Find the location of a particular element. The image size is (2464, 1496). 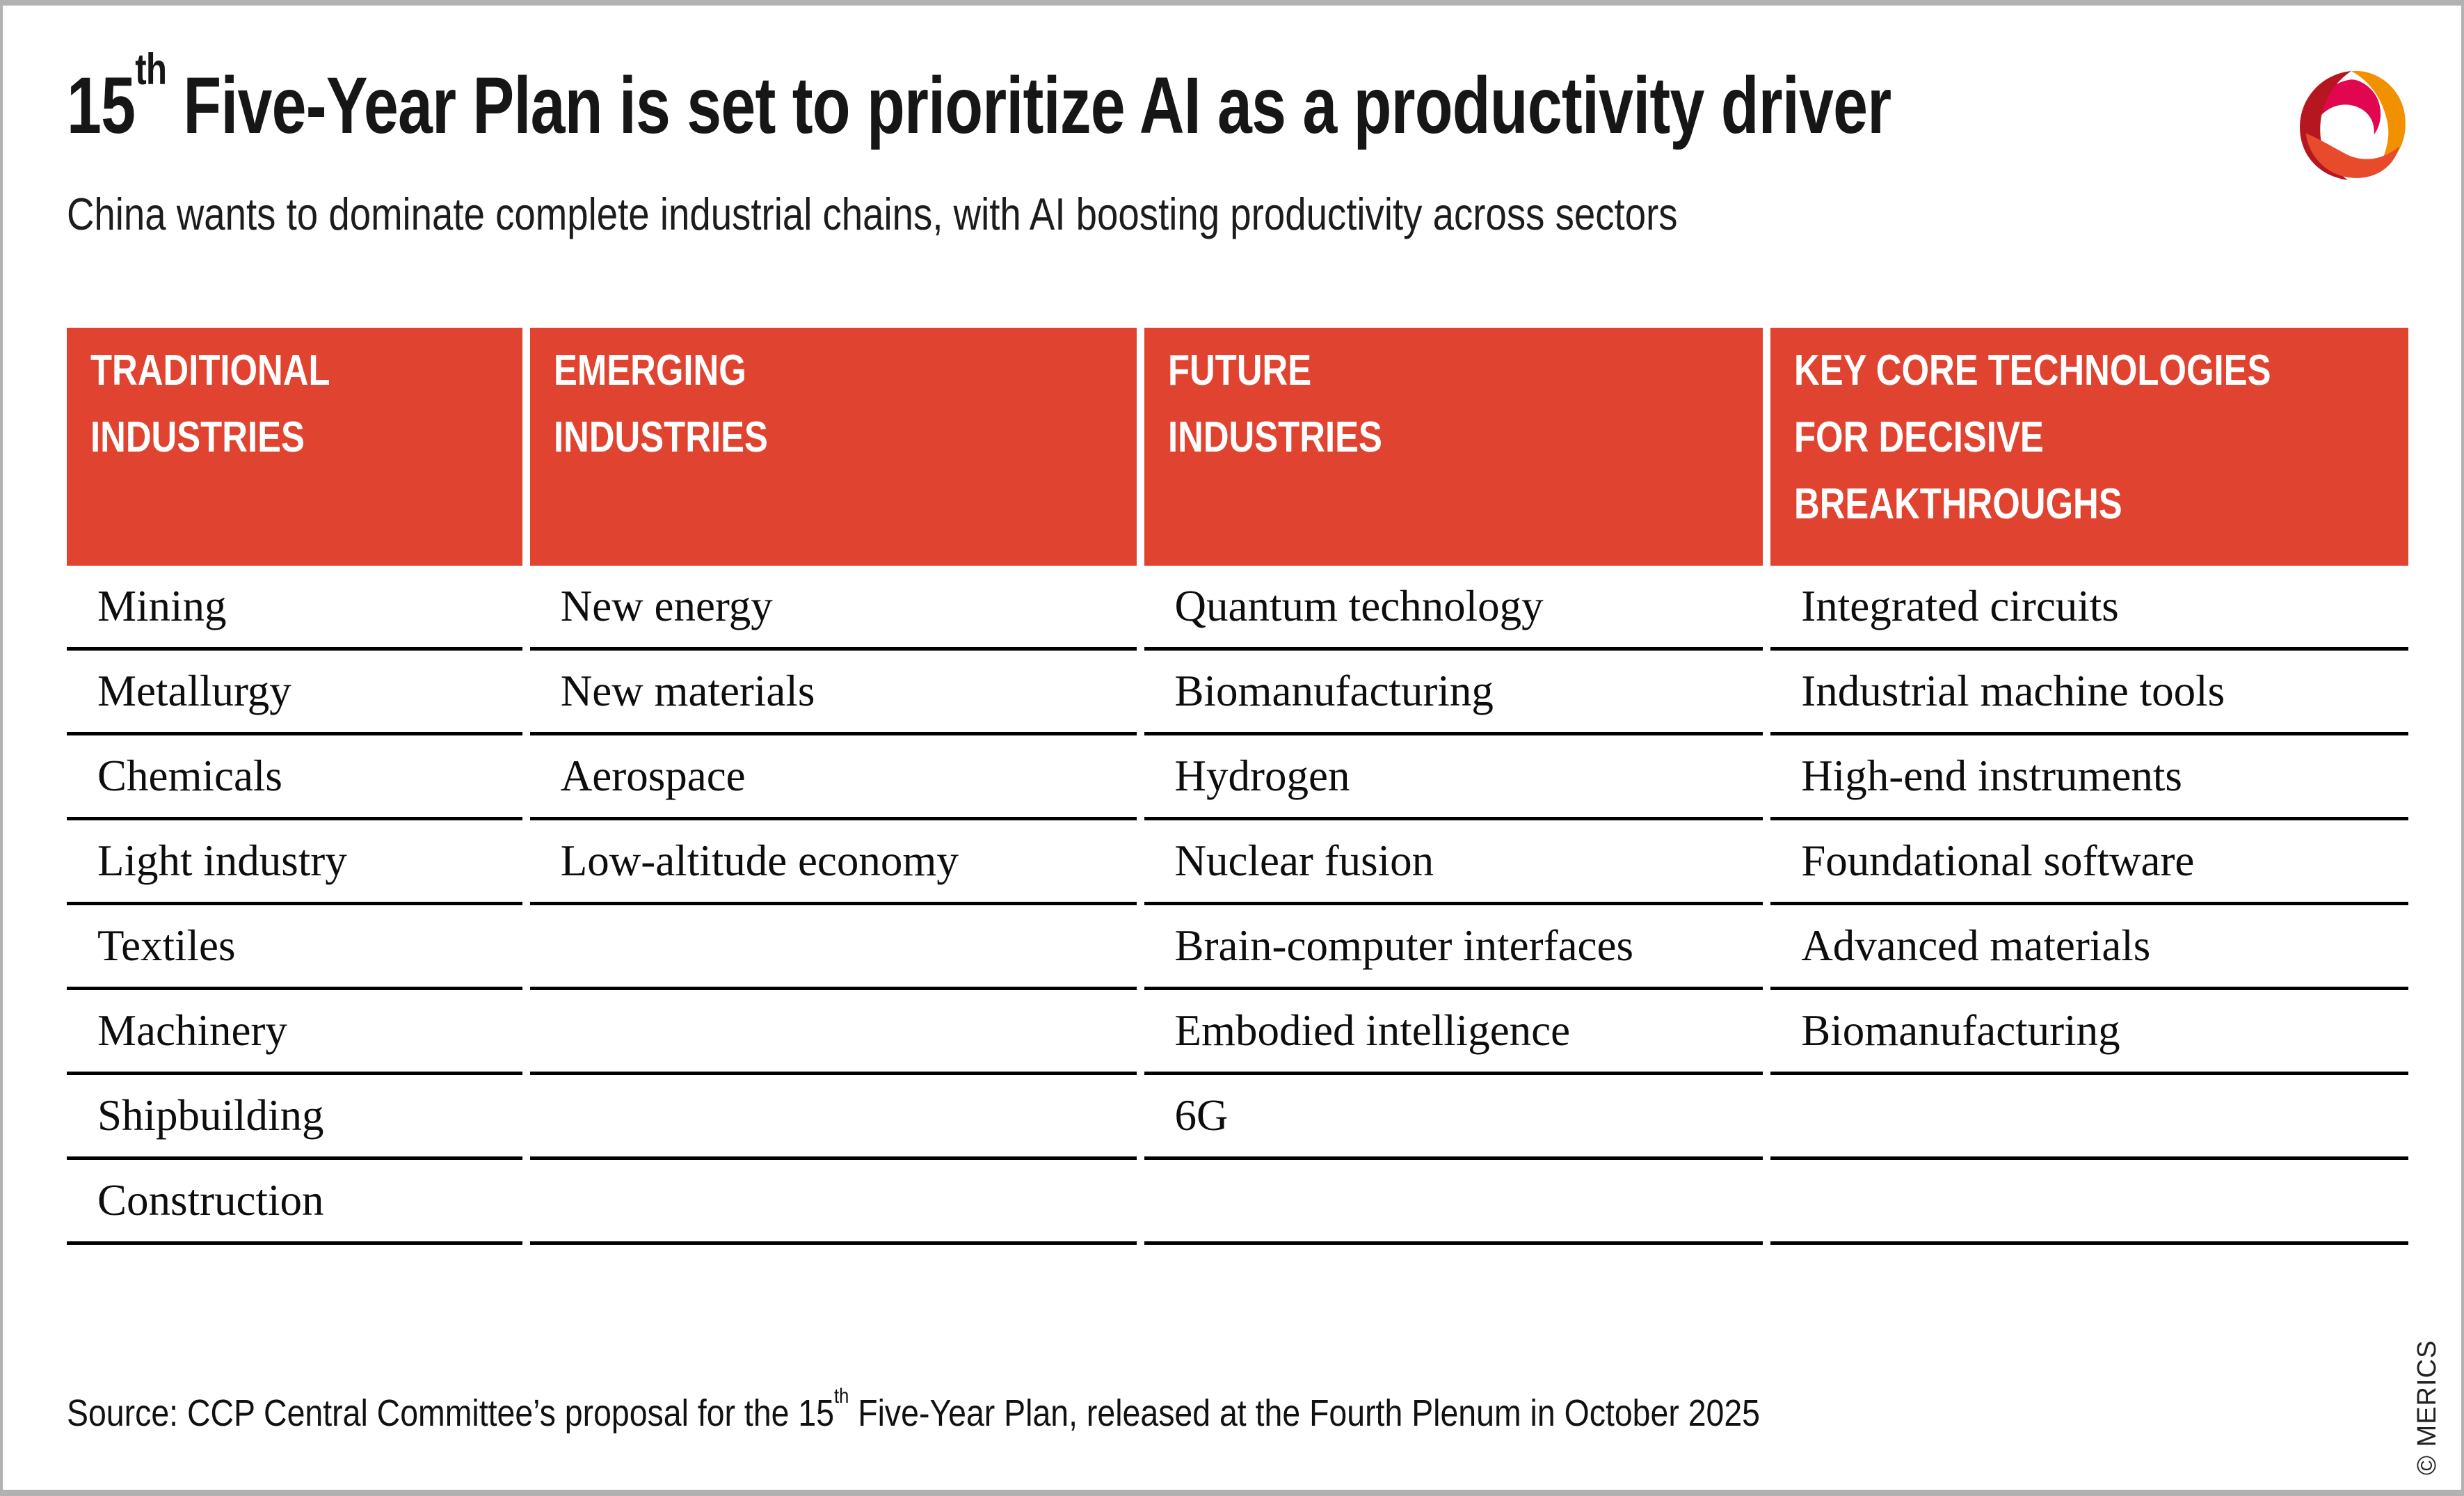

table-cell: Foundational software is located at coordinates (2089, 862).